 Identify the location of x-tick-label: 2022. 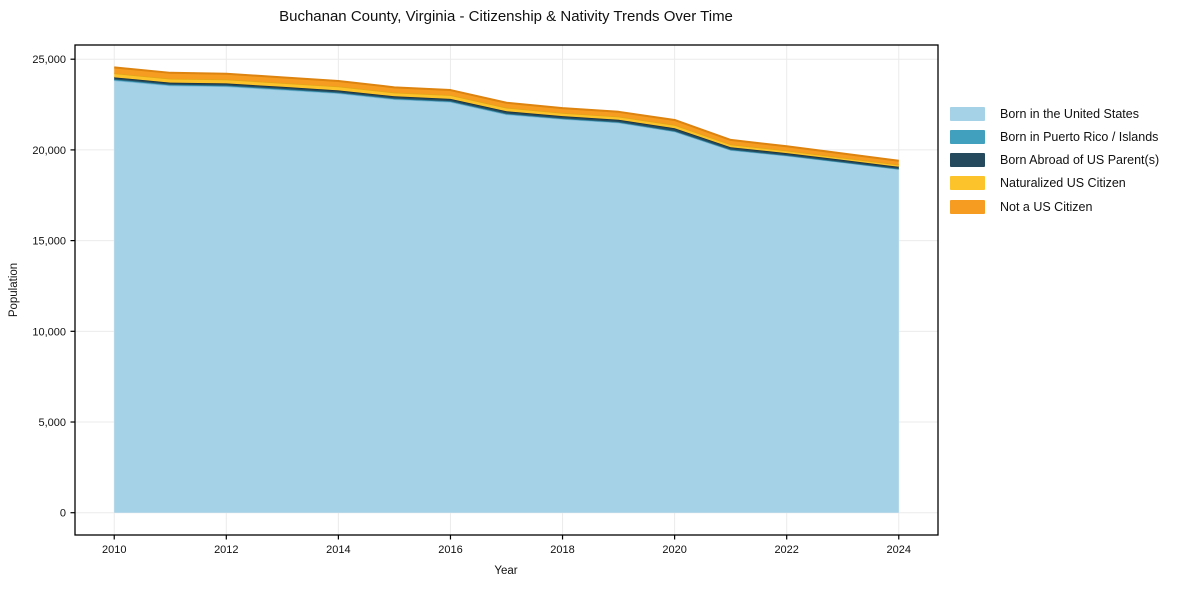
(786, 550).